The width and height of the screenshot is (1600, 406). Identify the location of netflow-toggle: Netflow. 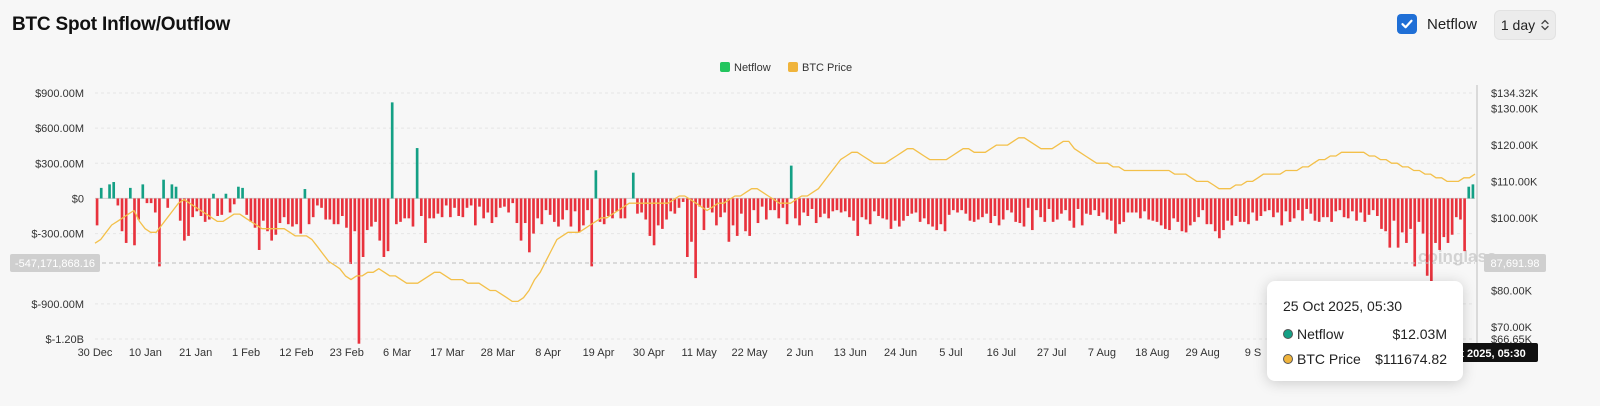
(1437, 24).